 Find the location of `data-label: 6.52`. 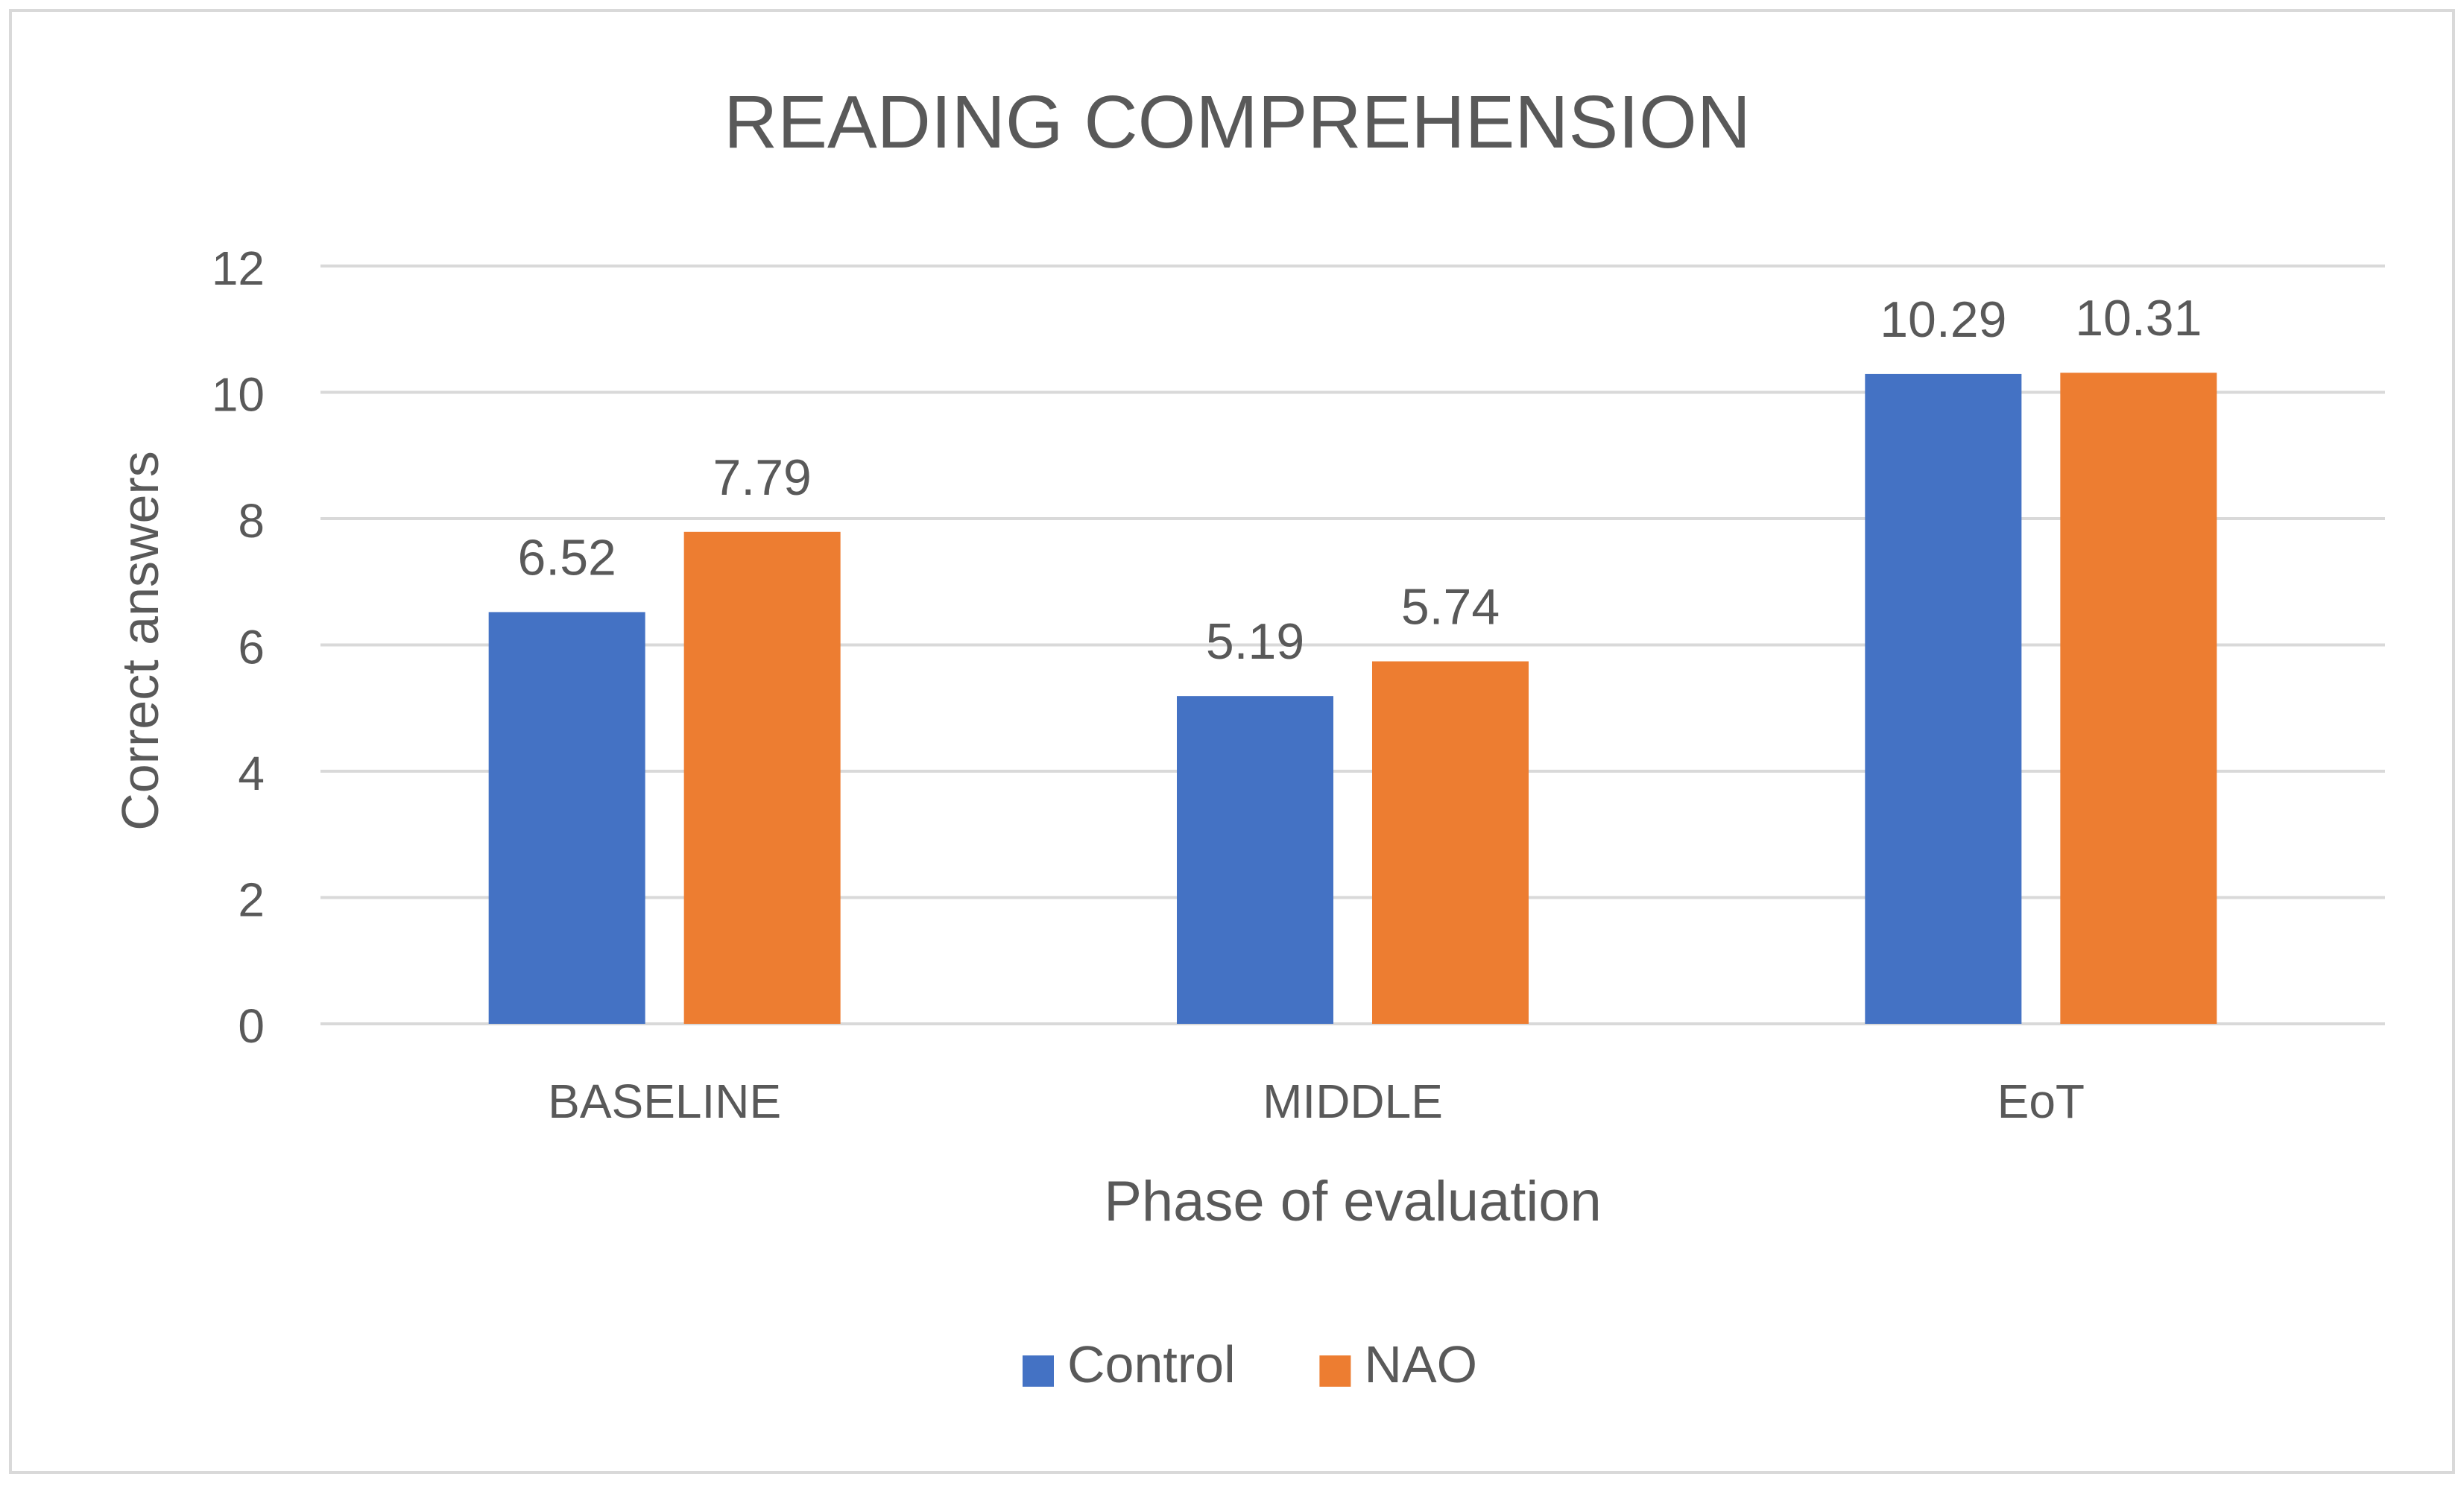

data-label: 6.52 is located at coordinates (566, 557).